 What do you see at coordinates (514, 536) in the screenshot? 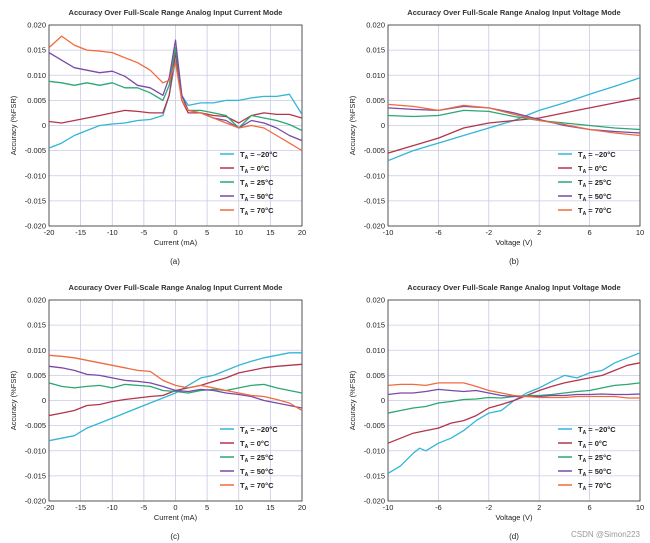
I see `subfigure-caption: (d)` at bounding box center [514, 536].